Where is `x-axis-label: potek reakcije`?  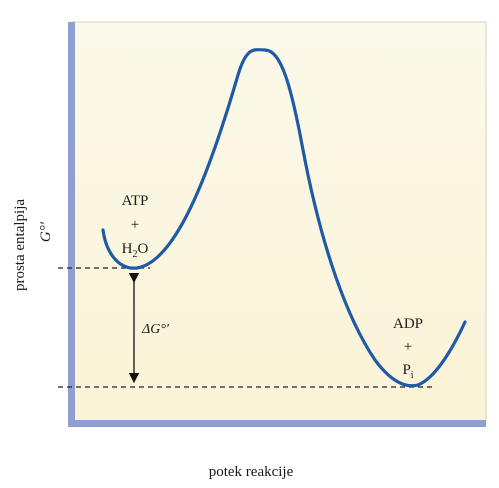 x-axis-label: potek reakcije is located at coordinates (251, 472).